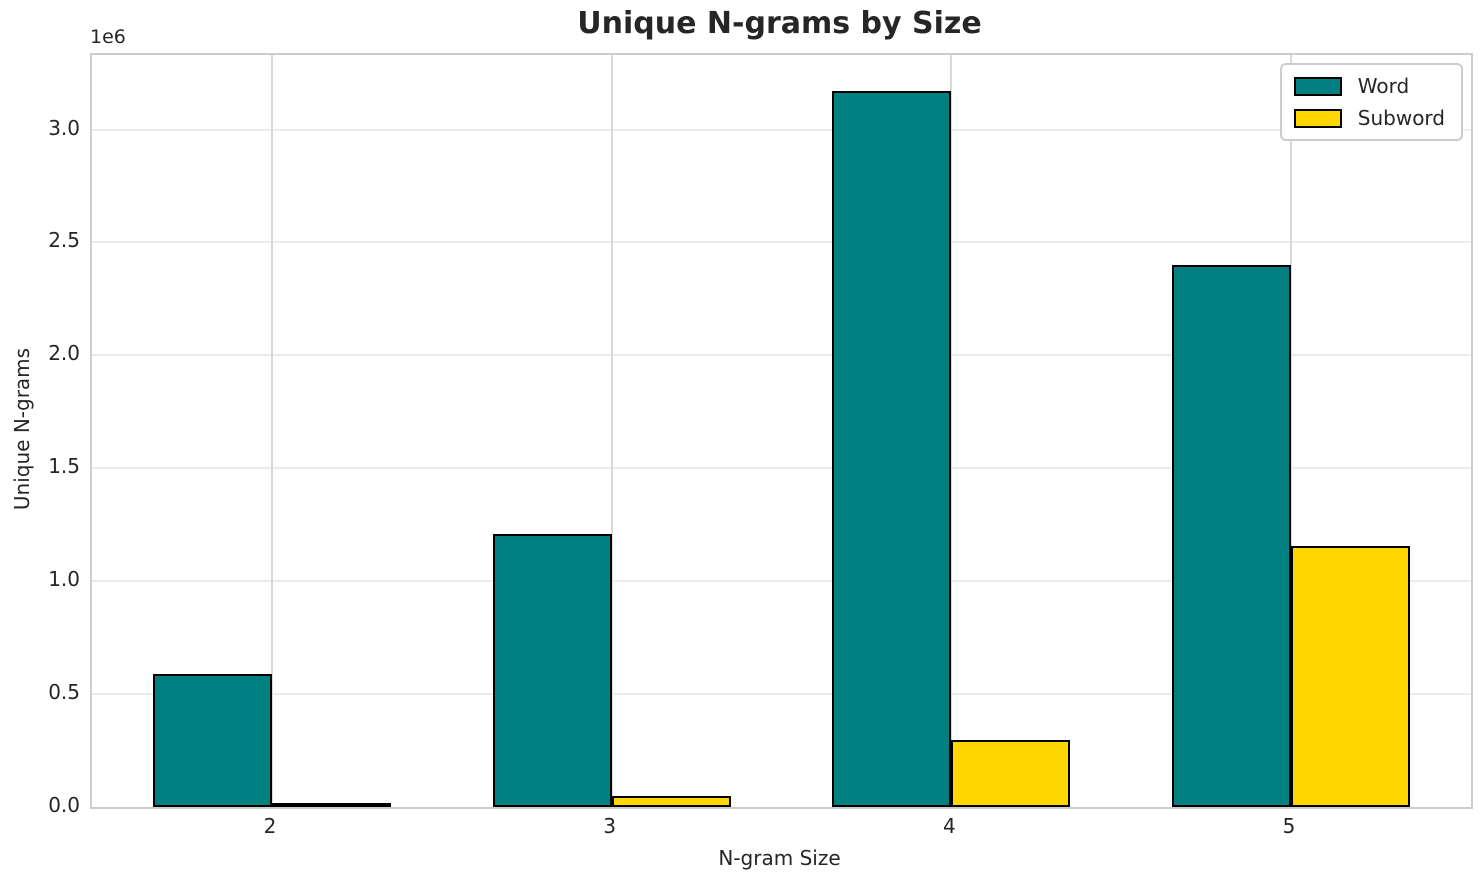 This screenshot has height=885, width=1484. I want to click on legend-label-subword: Subword, so click(1401, 118).